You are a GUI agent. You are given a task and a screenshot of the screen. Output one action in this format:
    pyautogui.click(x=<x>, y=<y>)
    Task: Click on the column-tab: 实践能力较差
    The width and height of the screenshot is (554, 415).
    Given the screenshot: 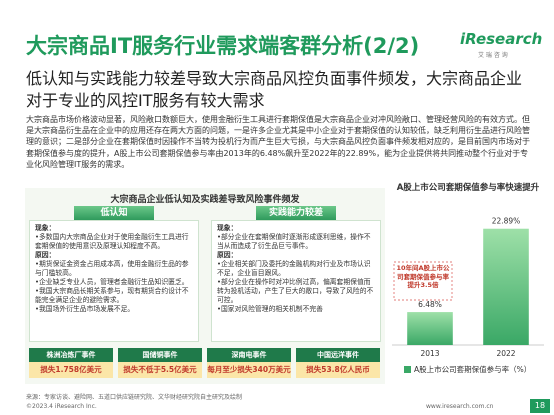 What is the action you would take?
    pyautogui.click(x=296, y=213)
    